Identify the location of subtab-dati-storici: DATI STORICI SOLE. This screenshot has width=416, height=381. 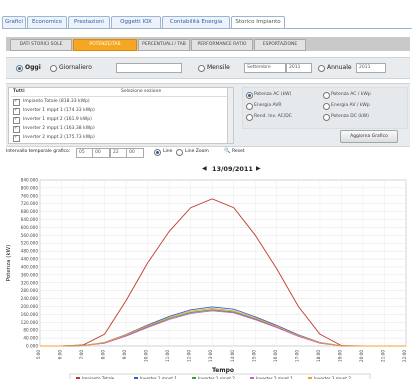
(41, 45).